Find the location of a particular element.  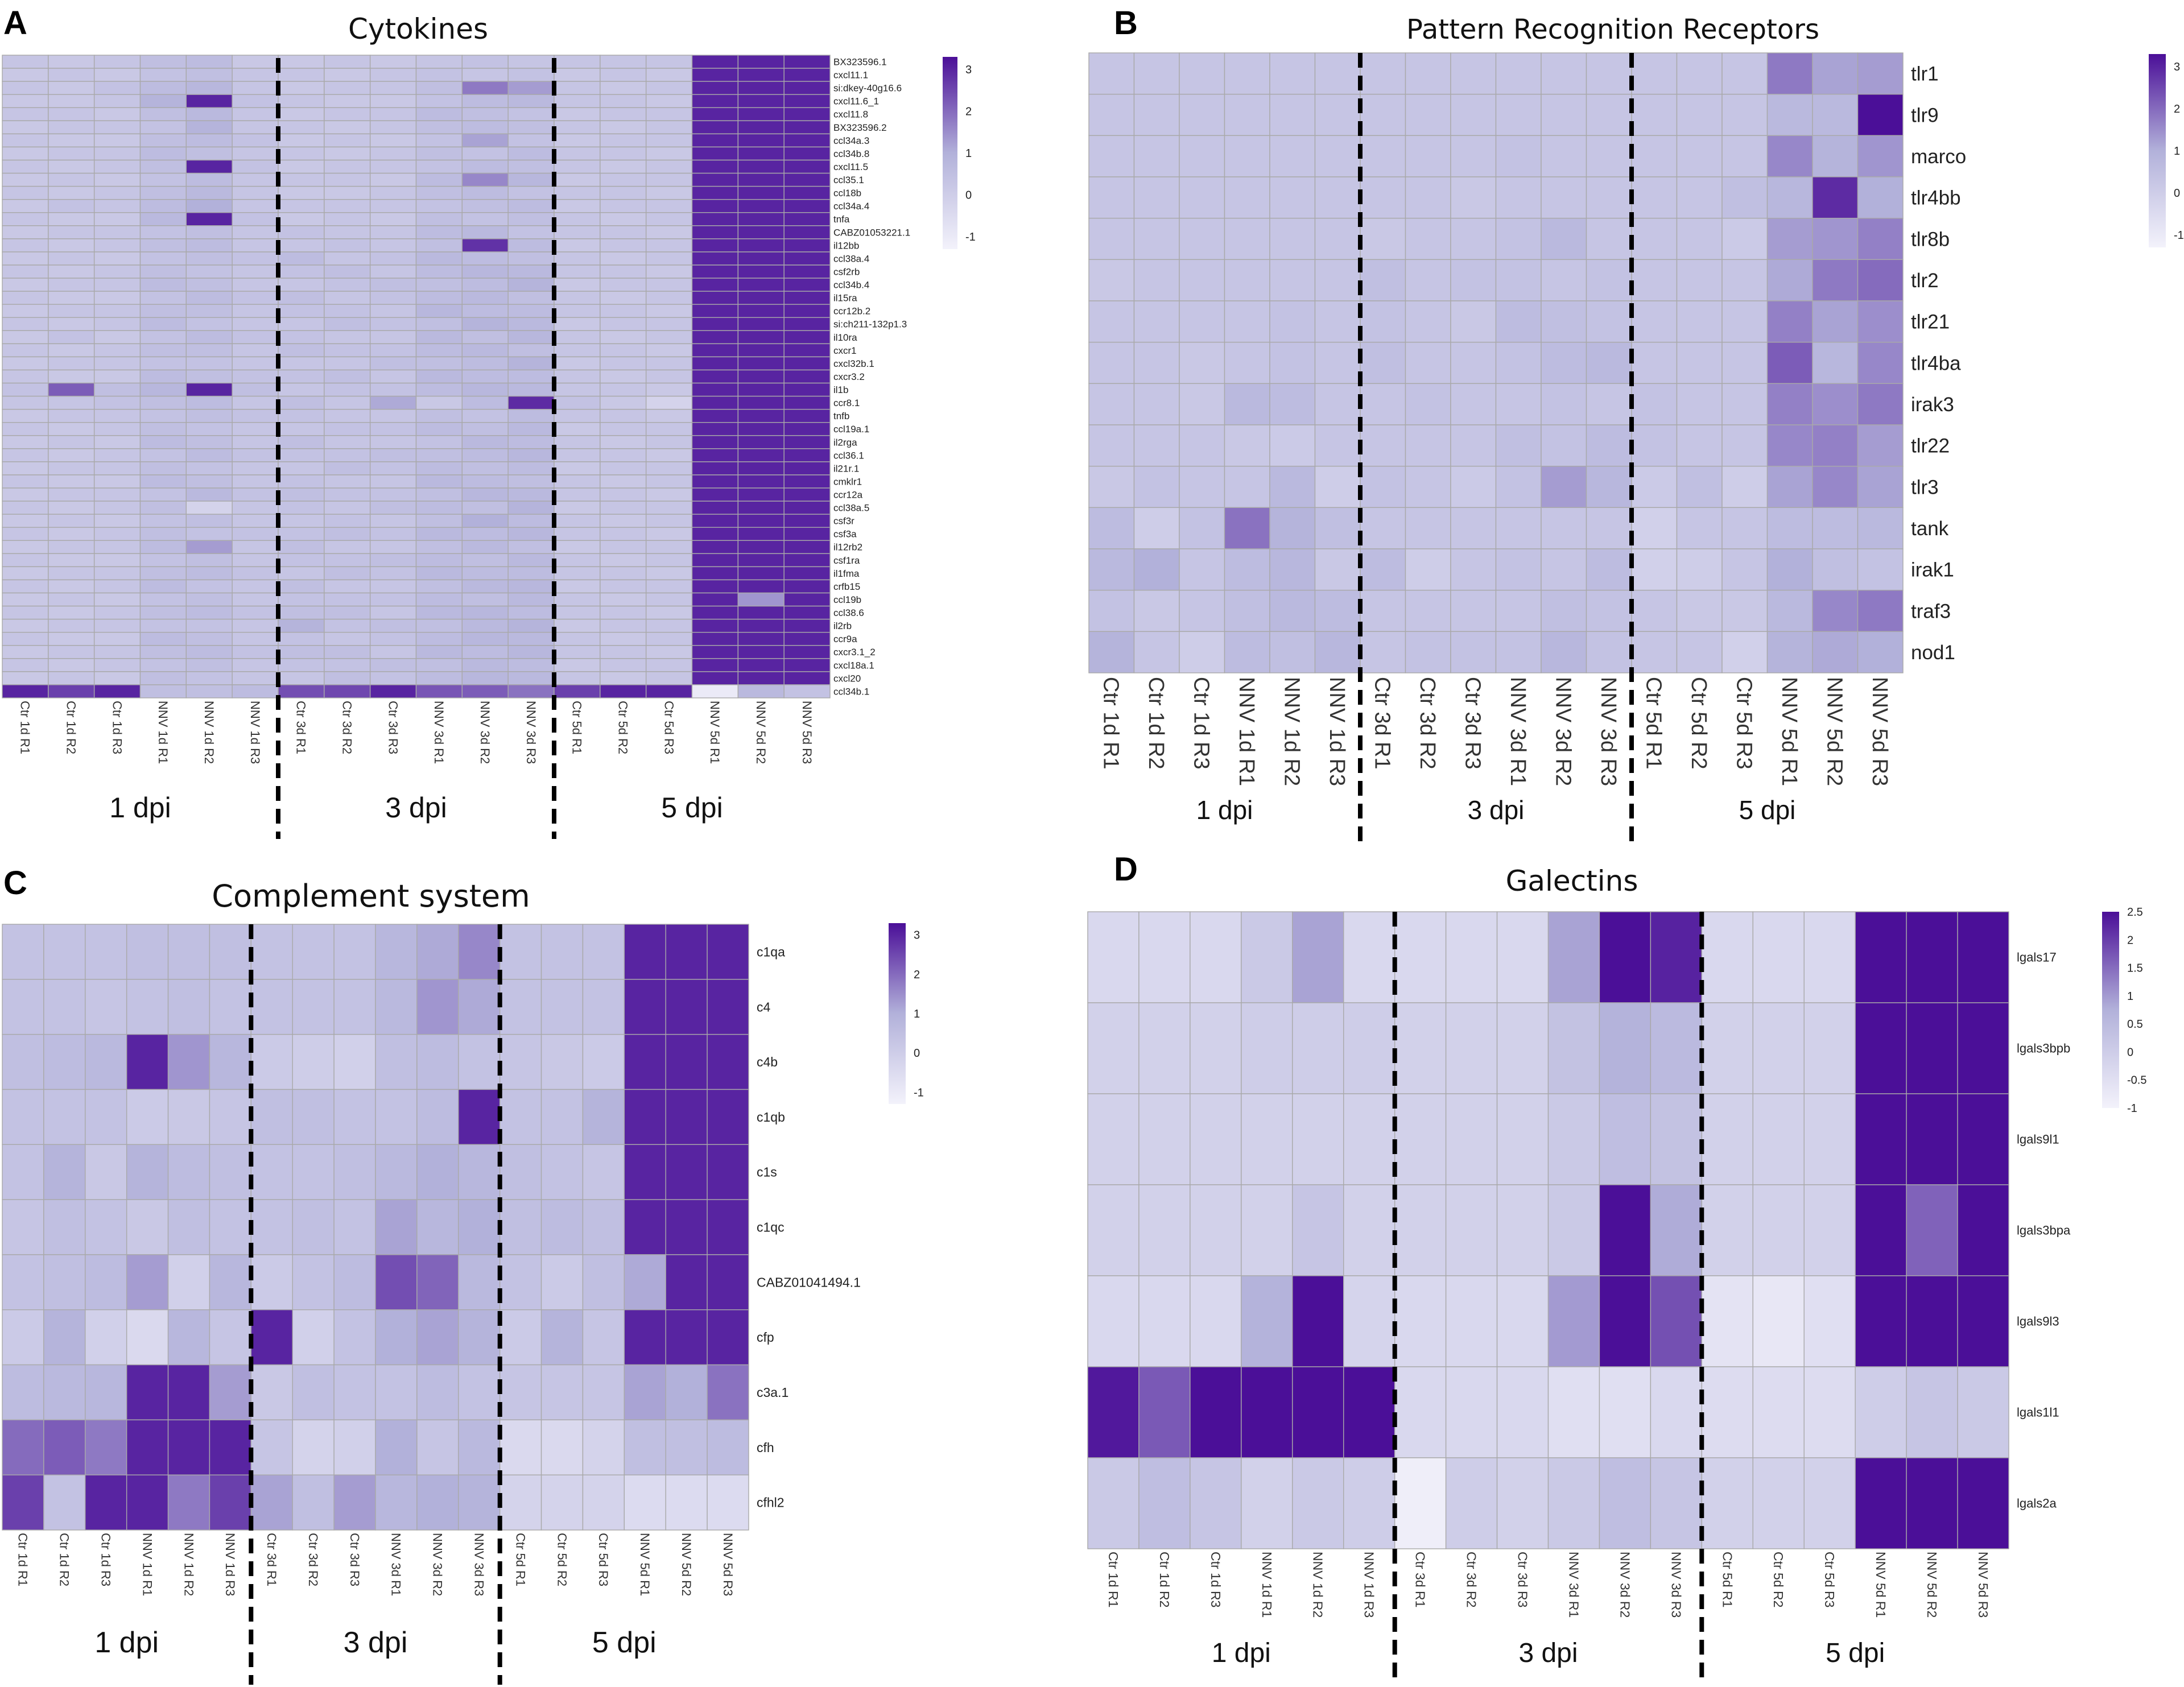

heatmap-cell-a-cxcr1-nnv-5d-r1 is located at coordinates (715, 350).